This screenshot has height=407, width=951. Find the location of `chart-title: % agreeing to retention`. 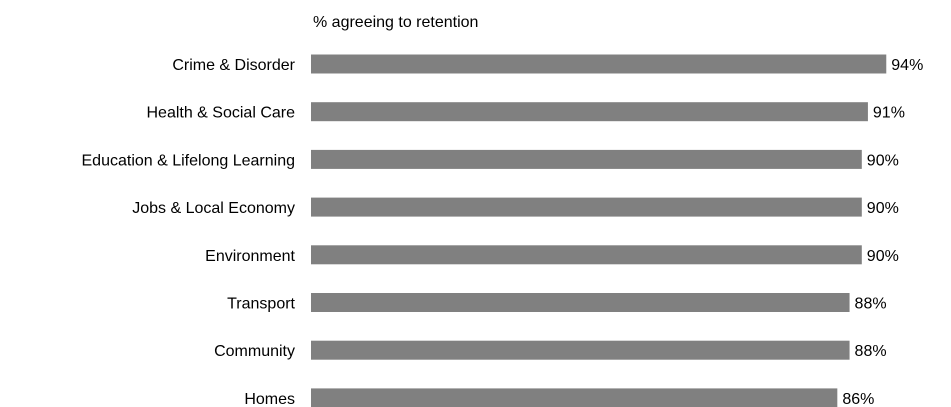

chart-title: % agreeing to retention is located at coordinates (395, 22).